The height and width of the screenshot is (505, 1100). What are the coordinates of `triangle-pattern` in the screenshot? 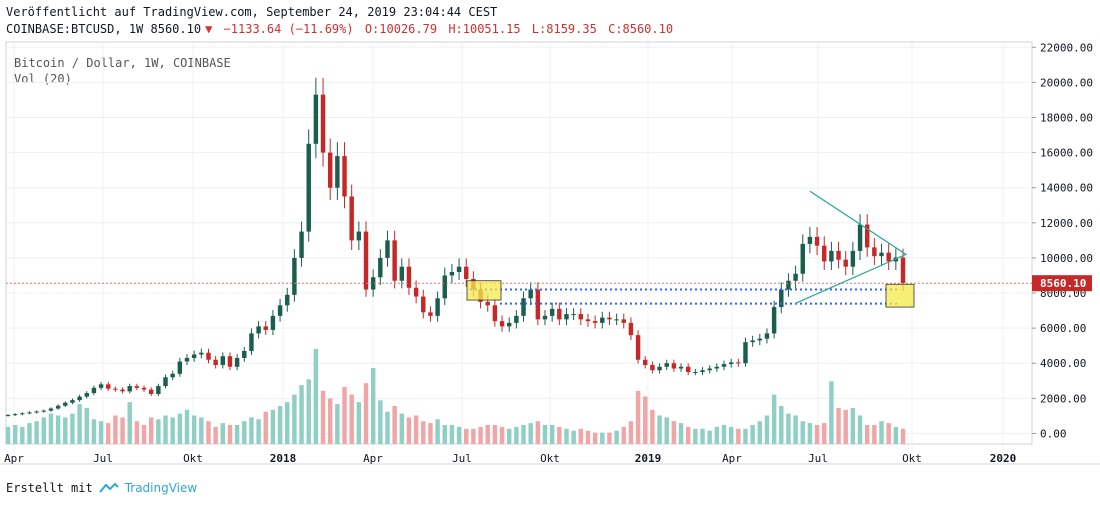 It's located at (851, 247).